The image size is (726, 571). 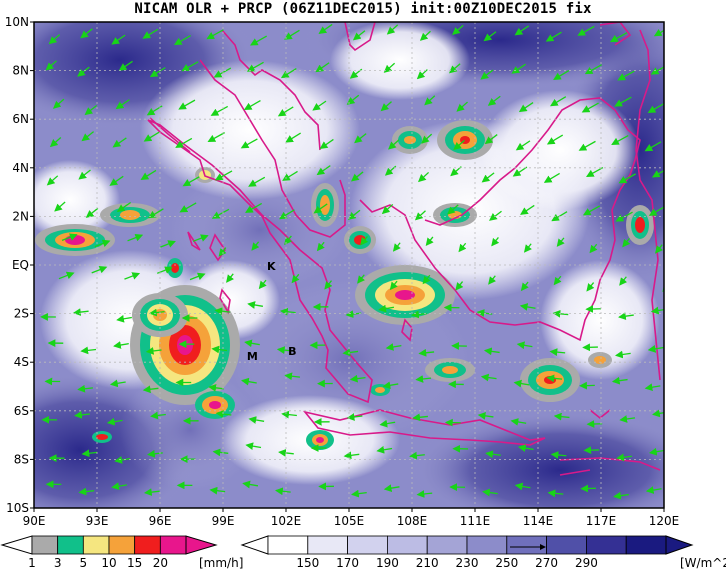 I want to click on precip-legend-label: 20, so click(x=160, y=563).